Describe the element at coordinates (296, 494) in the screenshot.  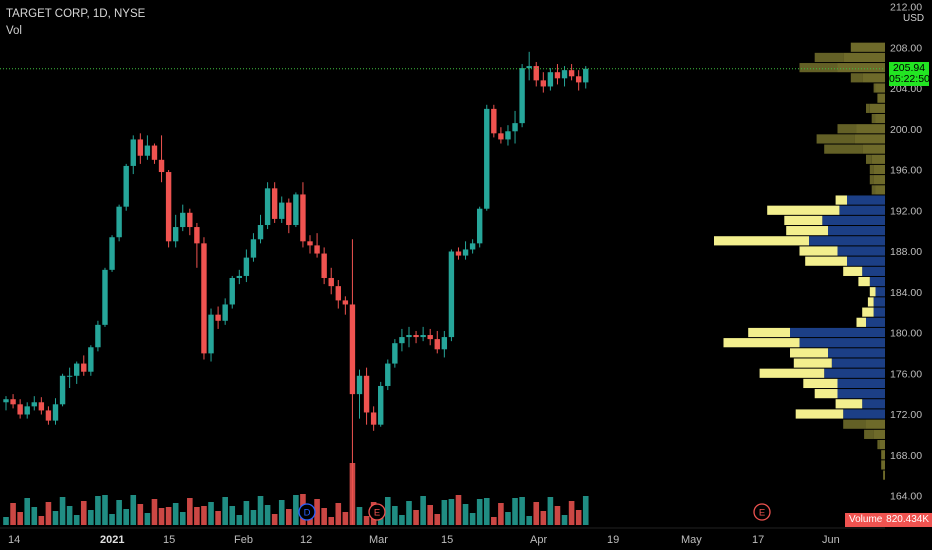
I see `volume-bars` at that location.